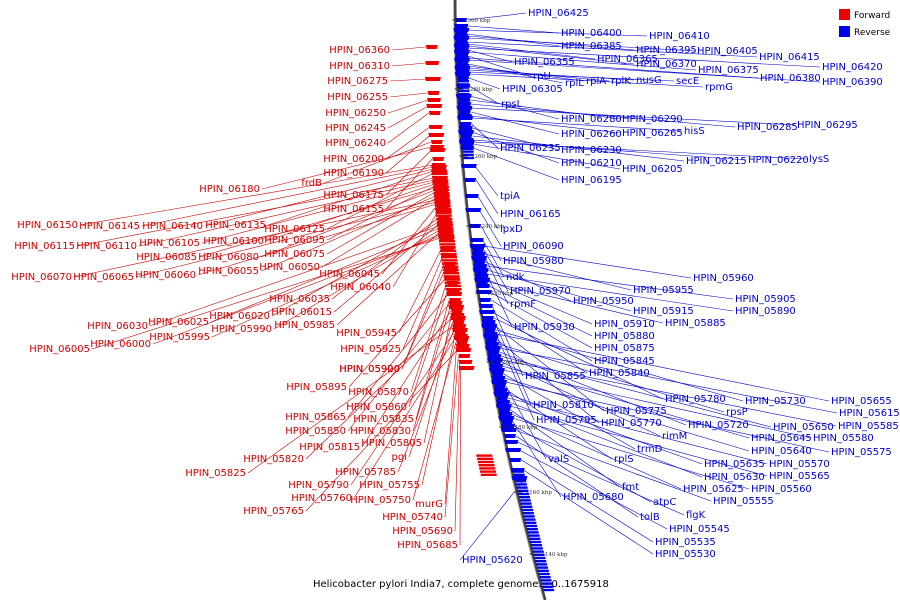 Image resolution: width=900 pixels, height=600 pixels. What do you see at coordinates (663, 290) in the screenshot?
I see `reverse-gene-label: HPIN_05955` at bounding box center [663, 290].